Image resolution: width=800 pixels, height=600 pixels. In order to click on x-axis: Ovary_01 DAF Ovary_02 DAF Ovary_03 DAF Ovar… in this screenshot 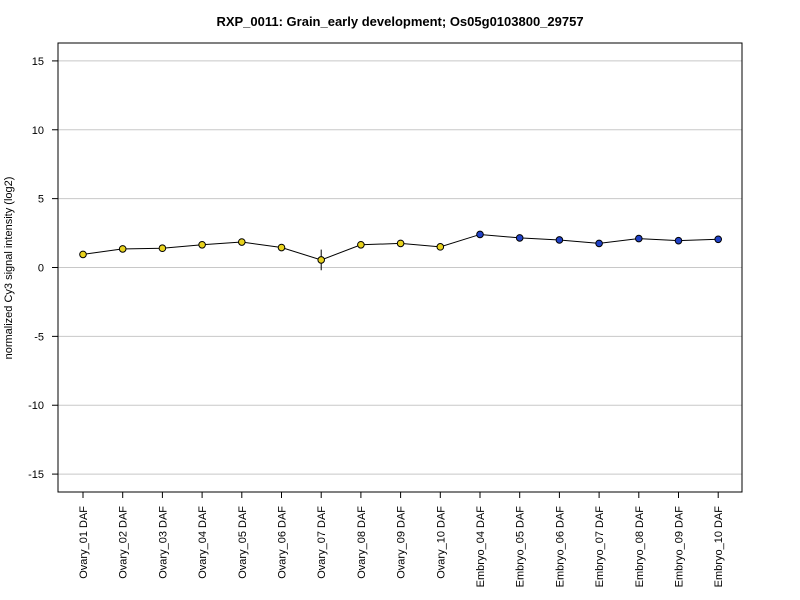, I will do `click(401, 539)`.